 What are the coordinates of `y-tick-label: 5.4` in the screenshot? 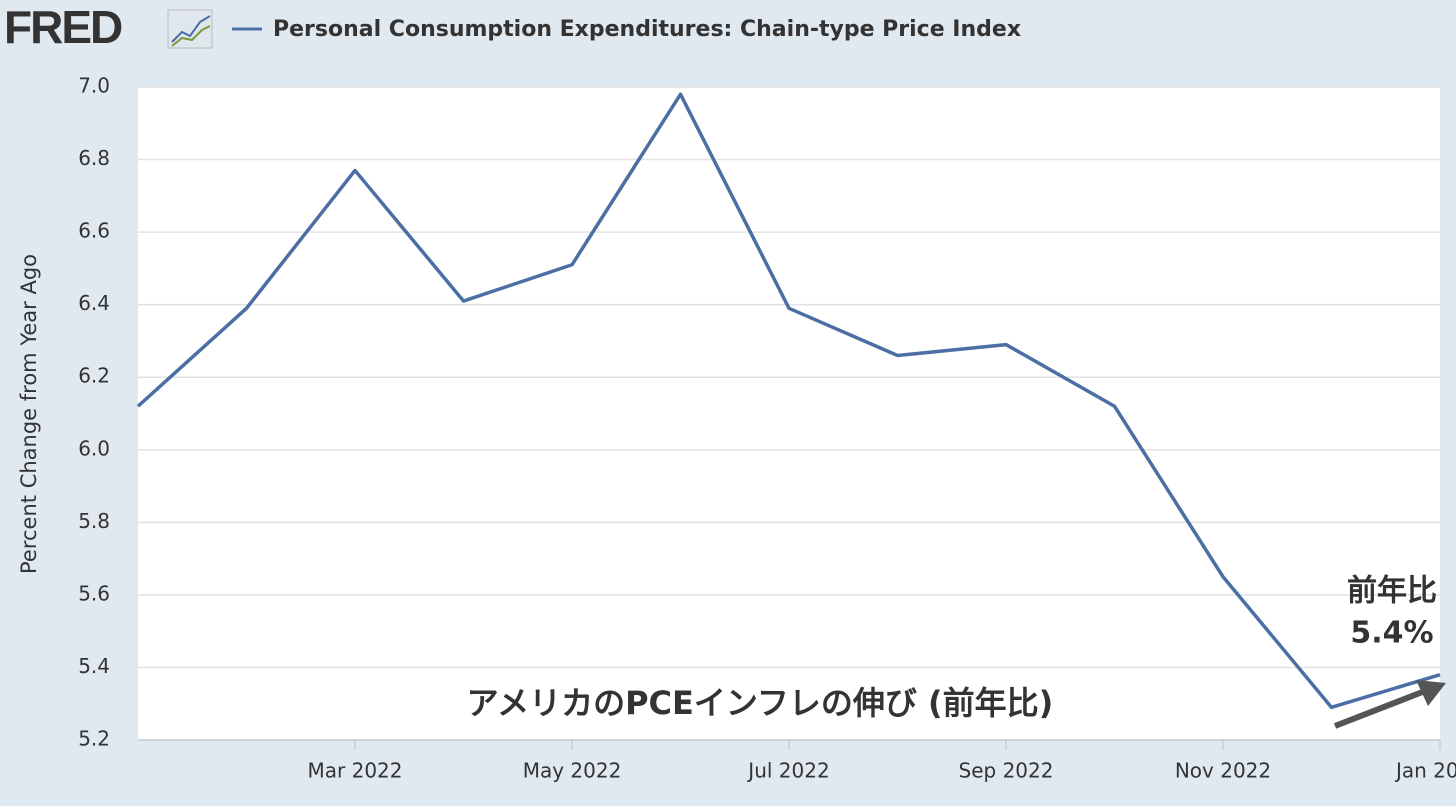 It's located at (94, 666).